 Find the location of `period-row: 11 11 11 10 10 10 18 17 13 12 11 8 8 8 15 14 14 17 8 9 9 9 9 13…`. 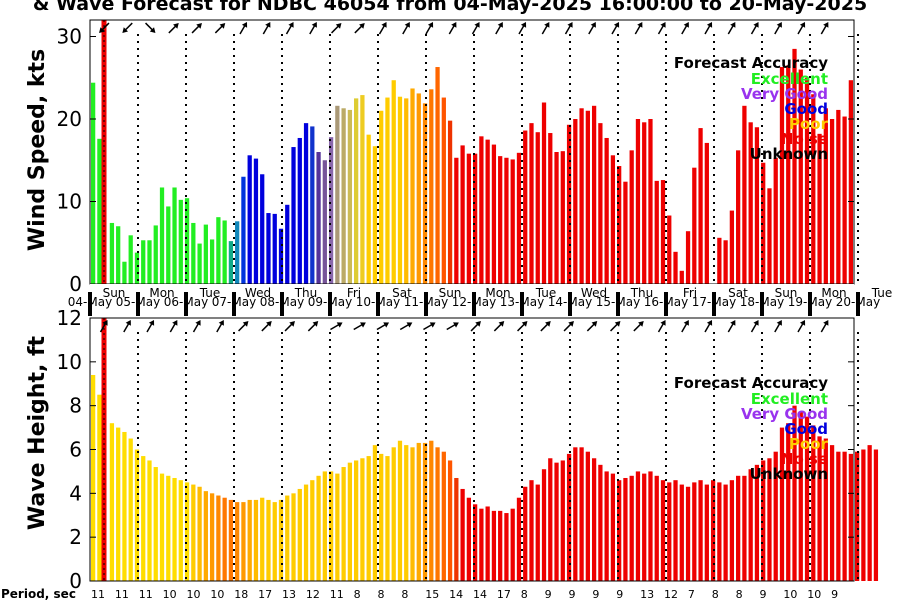

period-row: 11 11 11 10 10 10 18 17 13 12 11 8 8 8 15 14 14 17 8 9 9 9 9 13… is located at coordinates (464, 594).